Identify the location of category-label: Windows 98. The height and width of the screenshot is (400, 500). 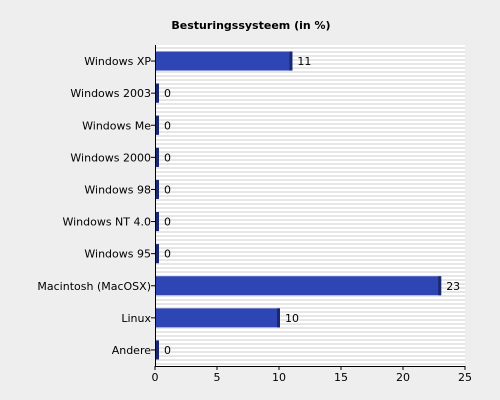
(117, 189).